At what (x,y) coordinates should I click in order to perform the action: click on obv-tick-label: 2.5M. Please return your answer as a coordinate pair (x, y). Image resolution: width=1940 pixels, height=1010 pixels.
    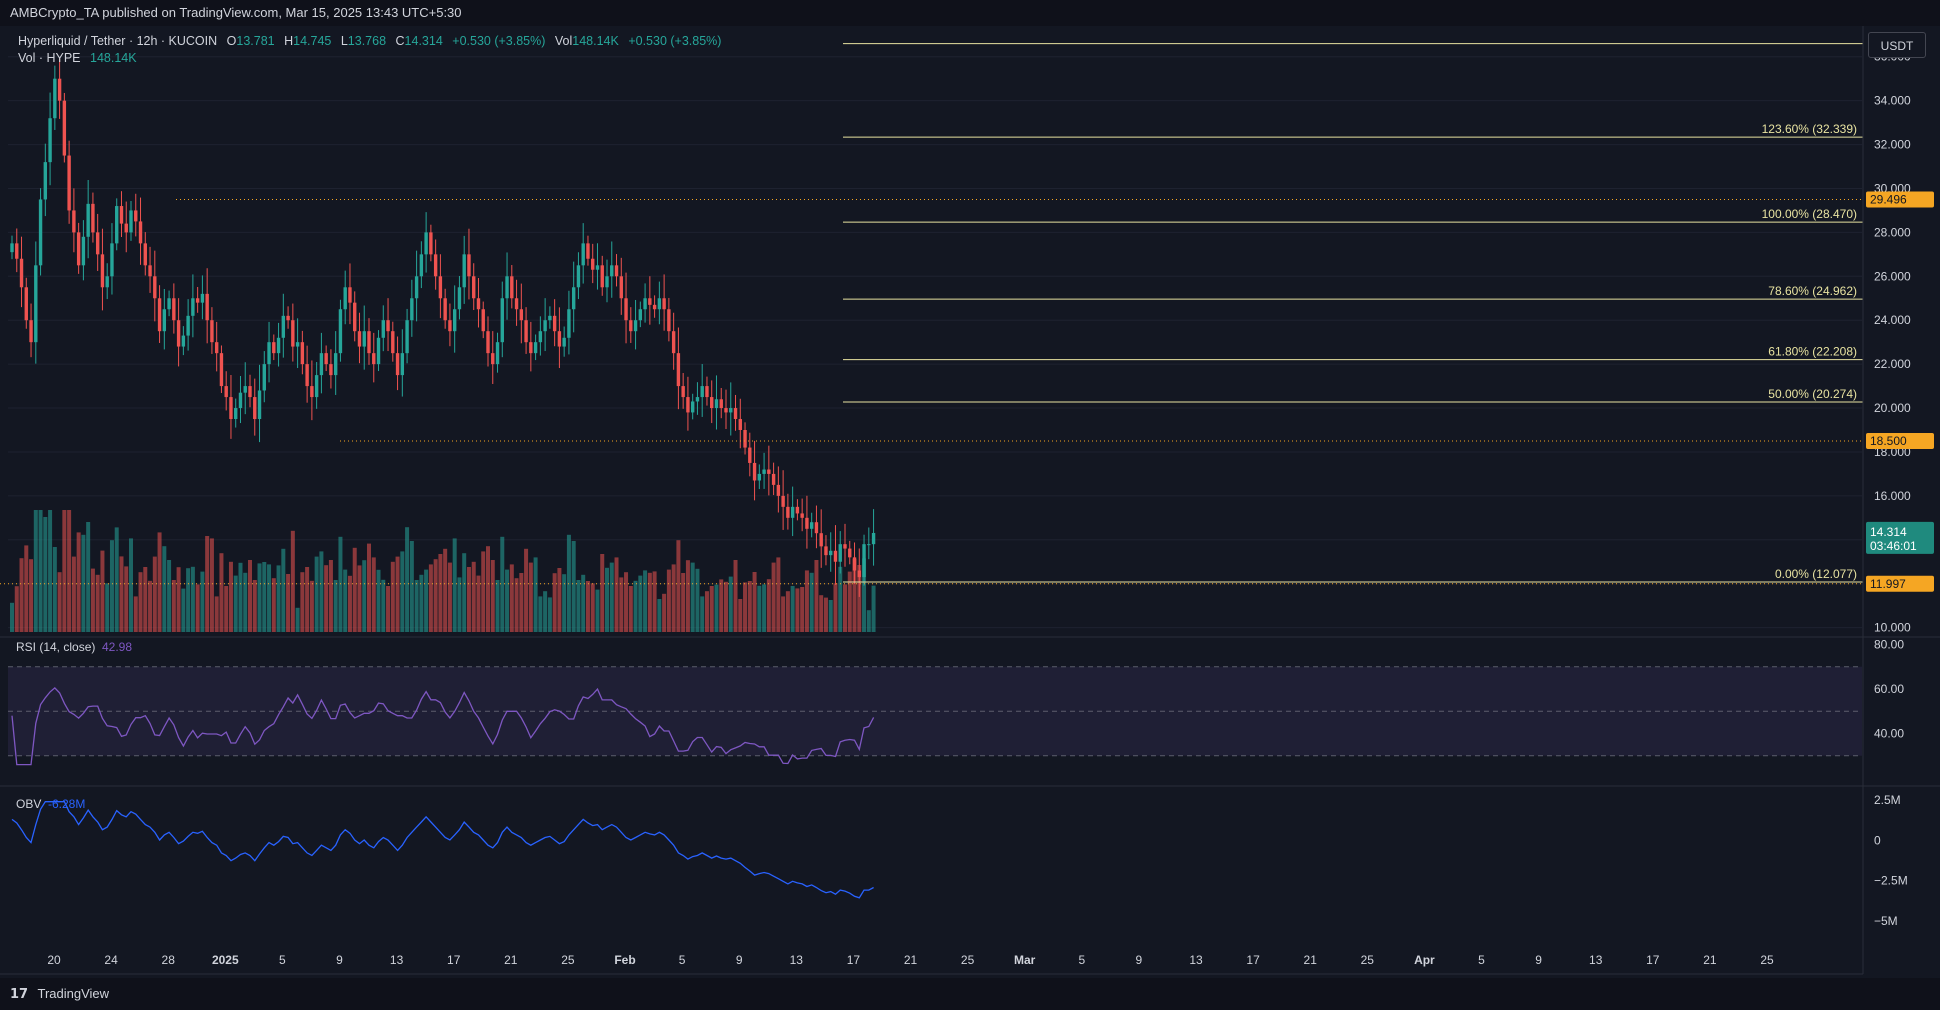
    Looking at the image, I should click on (1887, 800).